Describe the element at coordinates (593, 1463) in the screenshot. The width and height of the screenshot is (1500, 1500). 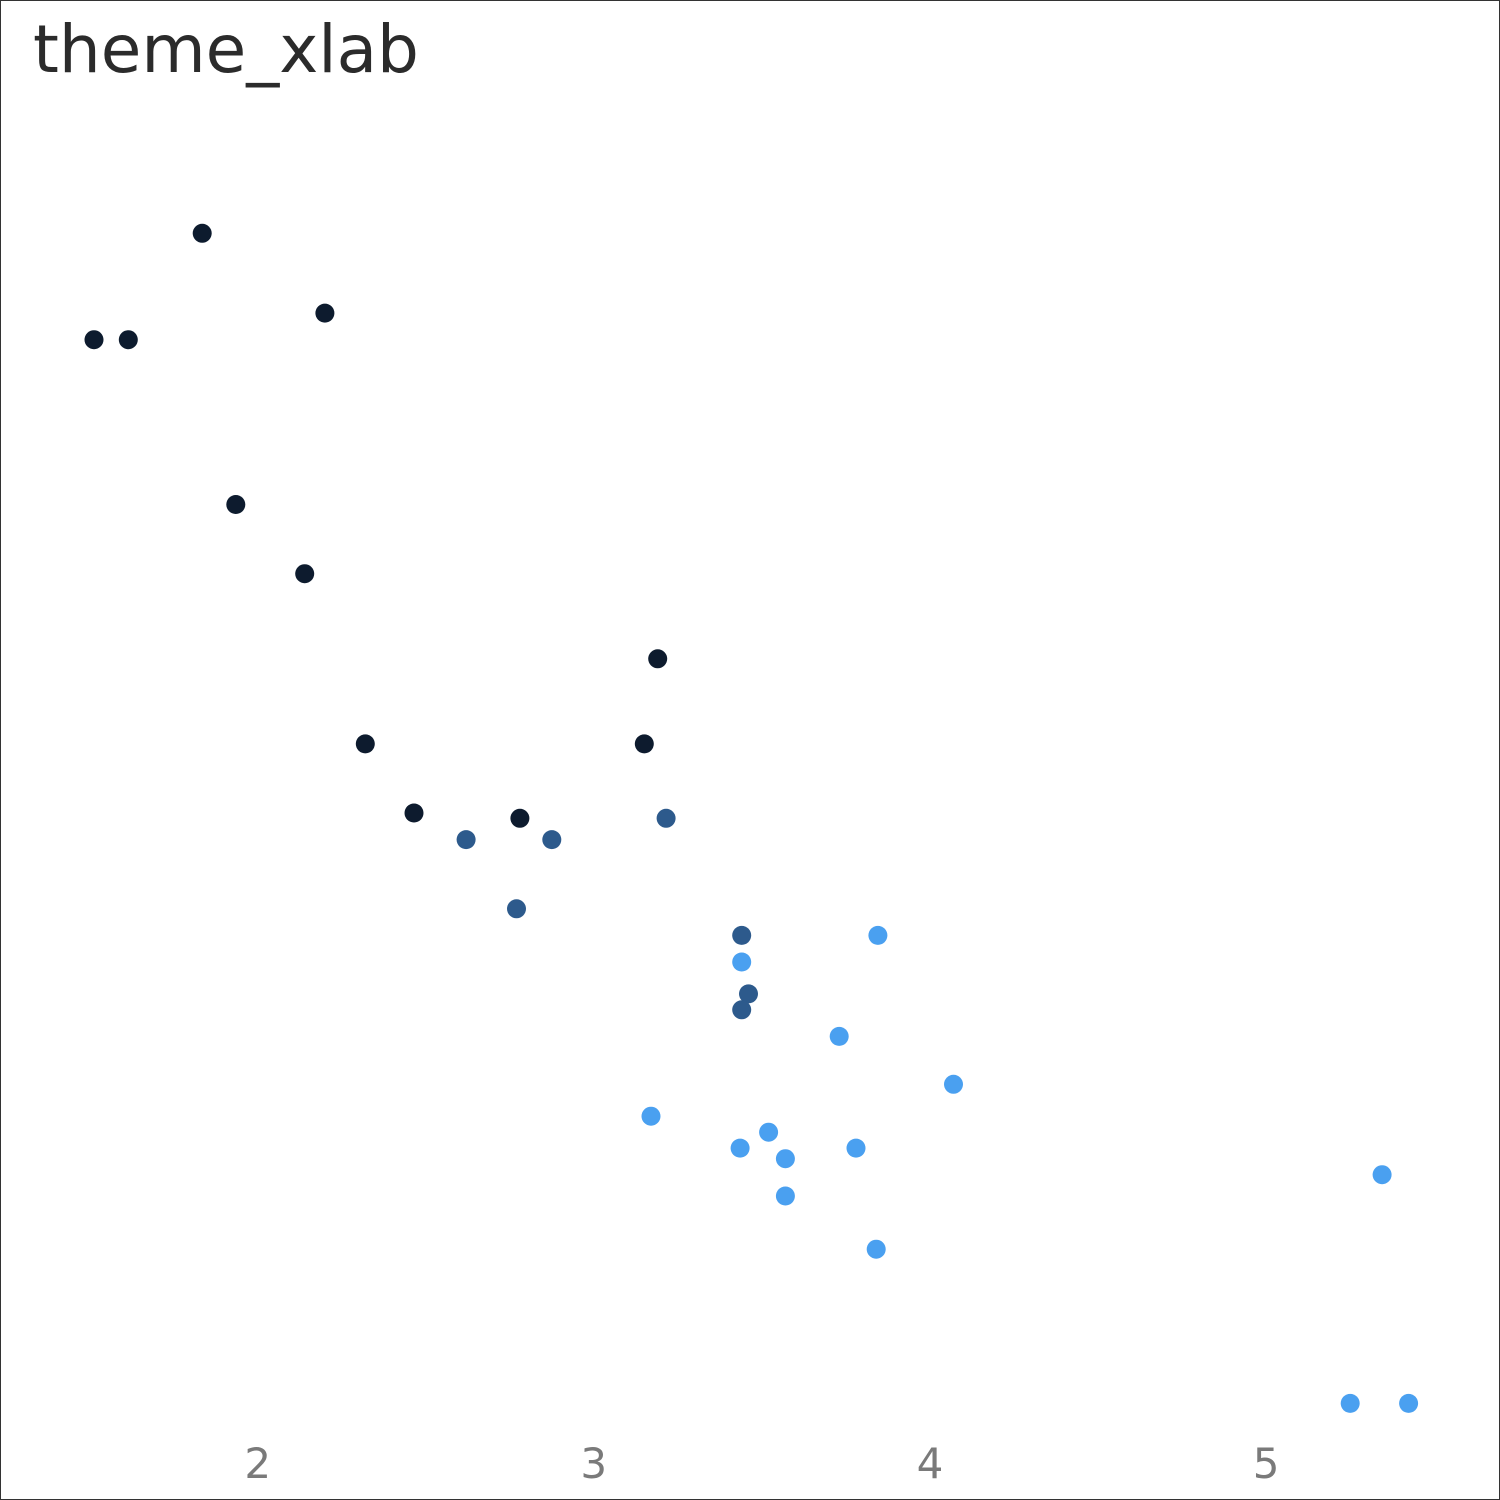
I see `x-tick-label: 3` at that location.